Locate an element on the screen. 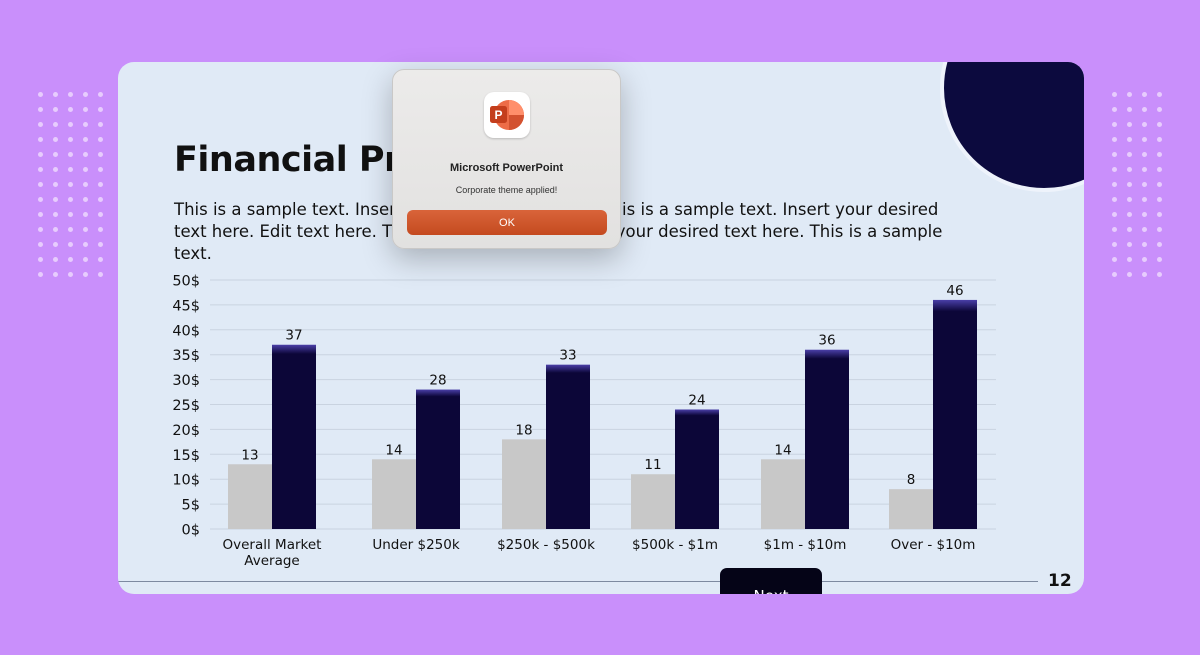  x-tick-label: Overall Market is located at coordinates (272, 545).